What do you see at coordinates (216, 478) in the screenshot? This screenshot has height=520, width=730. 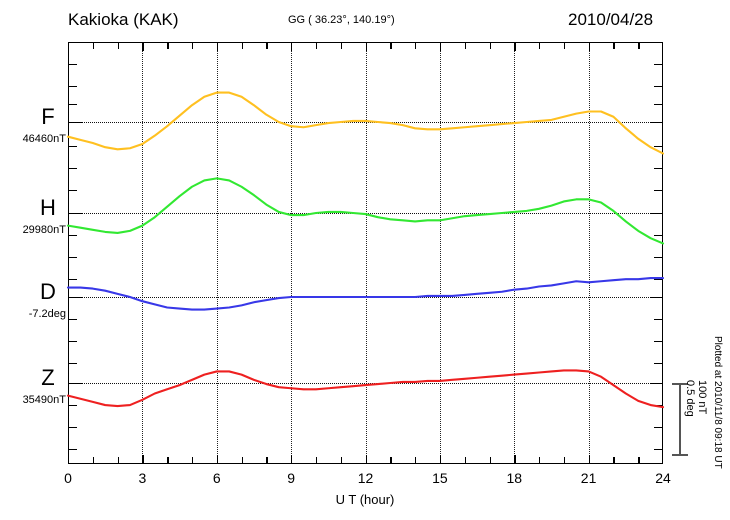 I see `x-axis-tick-label: 6` at bounding box center [216, 478].